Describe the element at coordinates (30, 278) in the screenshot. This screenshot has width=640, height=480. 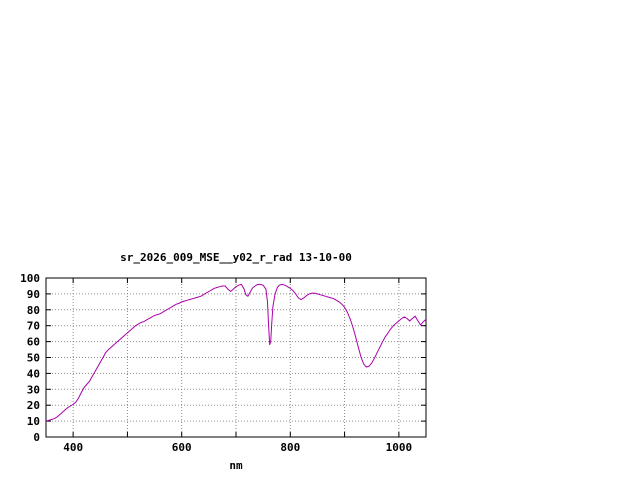
I see `y-tick-label: 100` at that location.